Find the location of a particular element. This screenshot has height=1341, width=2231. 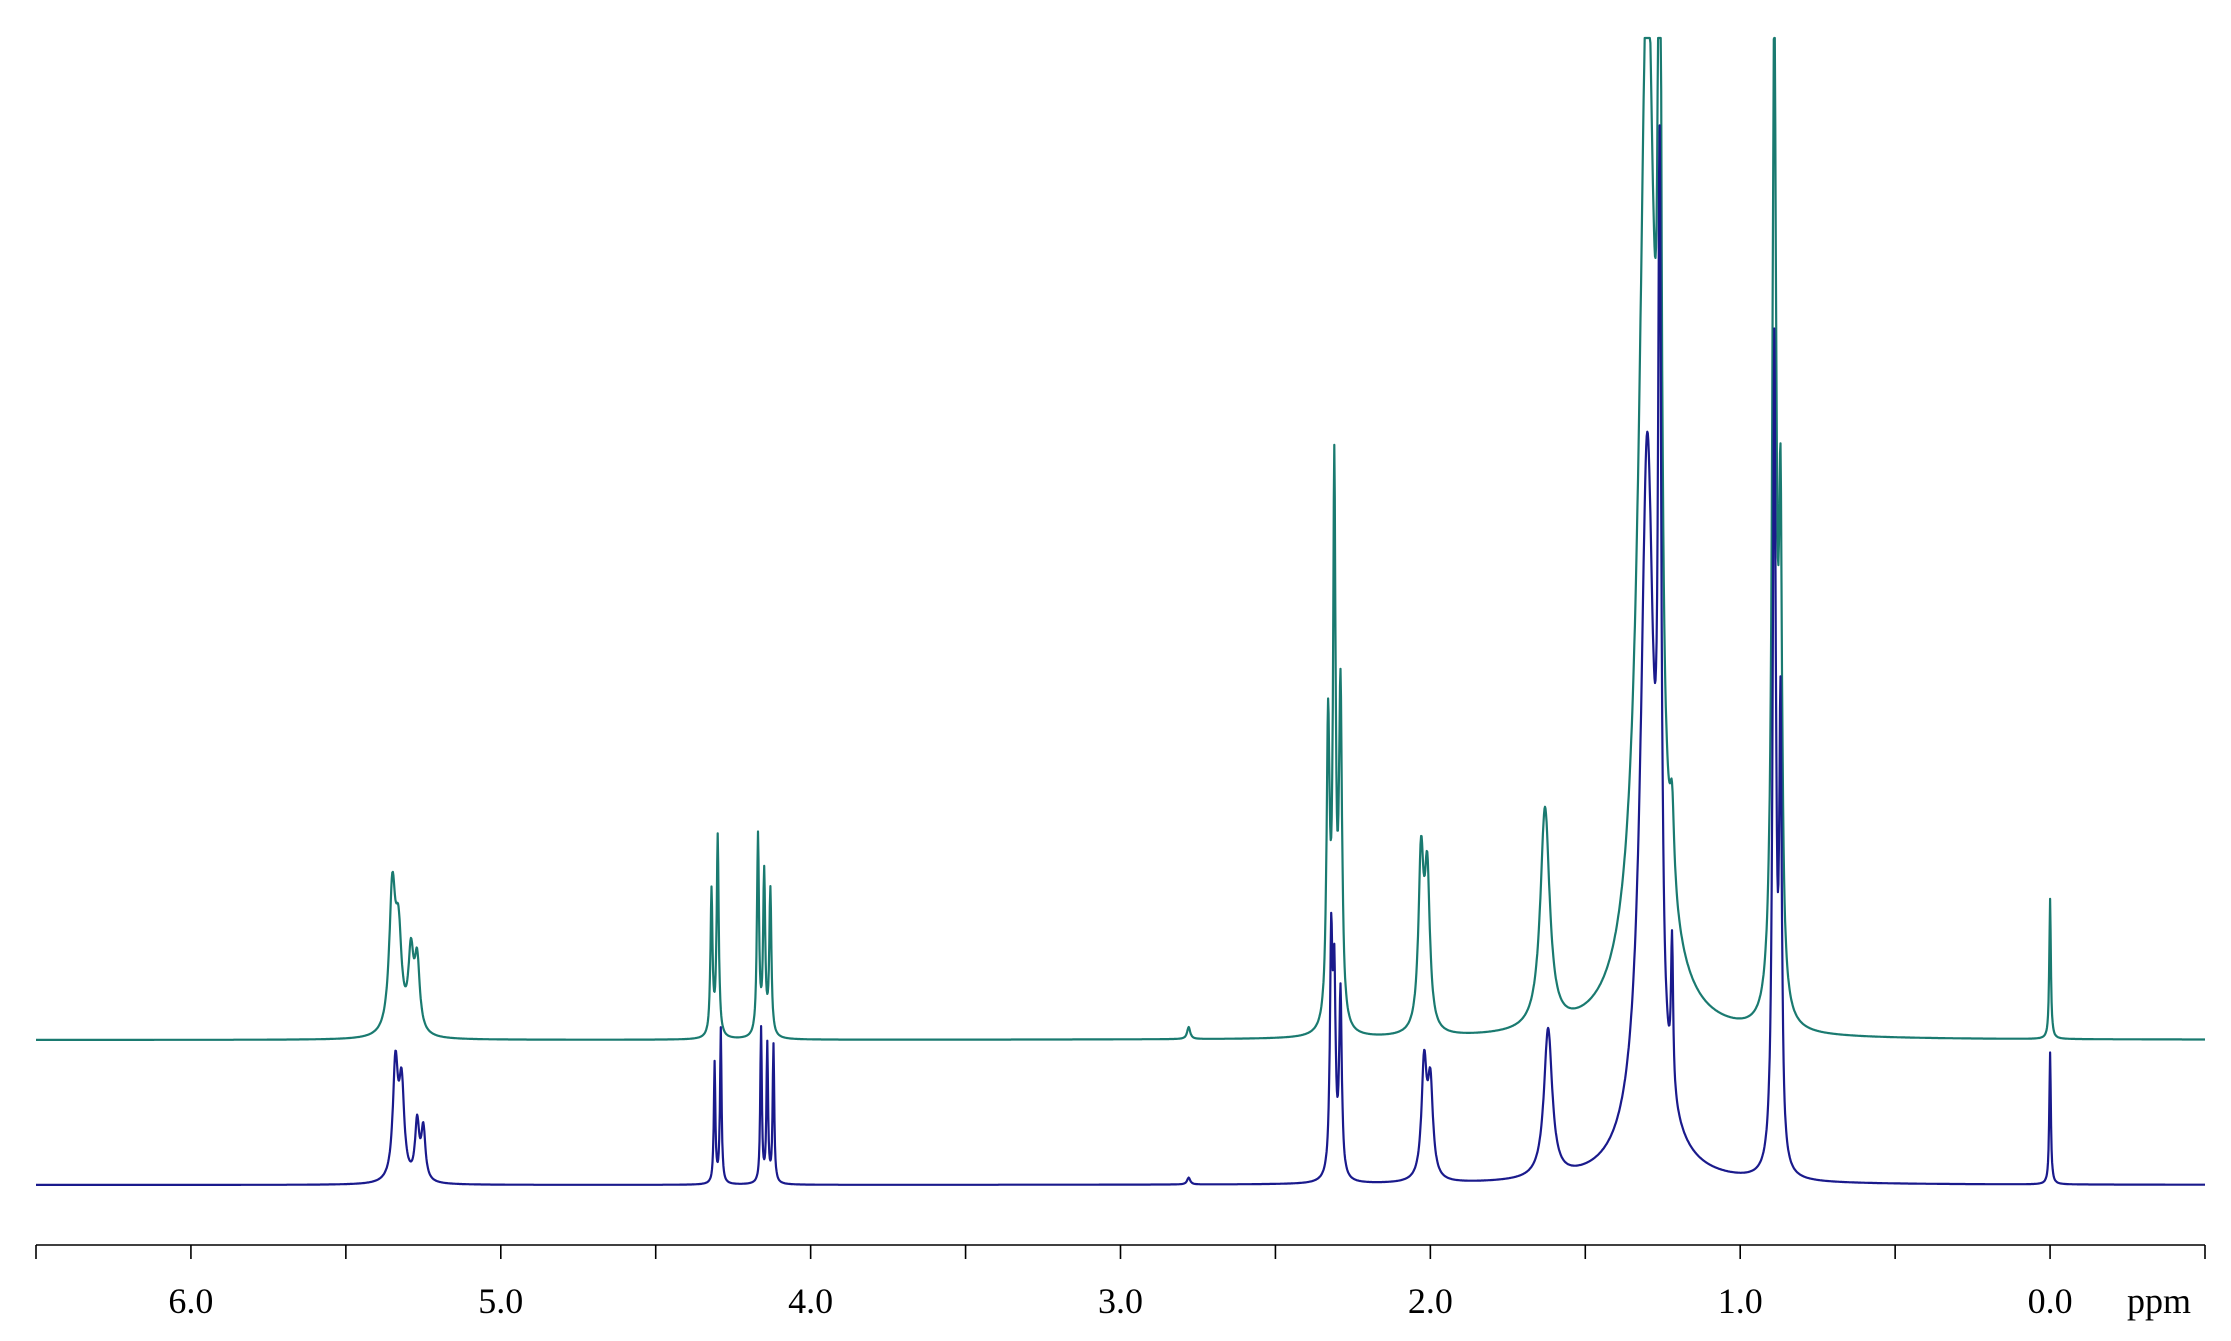

x-axis-tick-labels: 6.0 5.0 4.0 3.0 2.0 1.0 0.0 is located at coordinates (1120, 1301).